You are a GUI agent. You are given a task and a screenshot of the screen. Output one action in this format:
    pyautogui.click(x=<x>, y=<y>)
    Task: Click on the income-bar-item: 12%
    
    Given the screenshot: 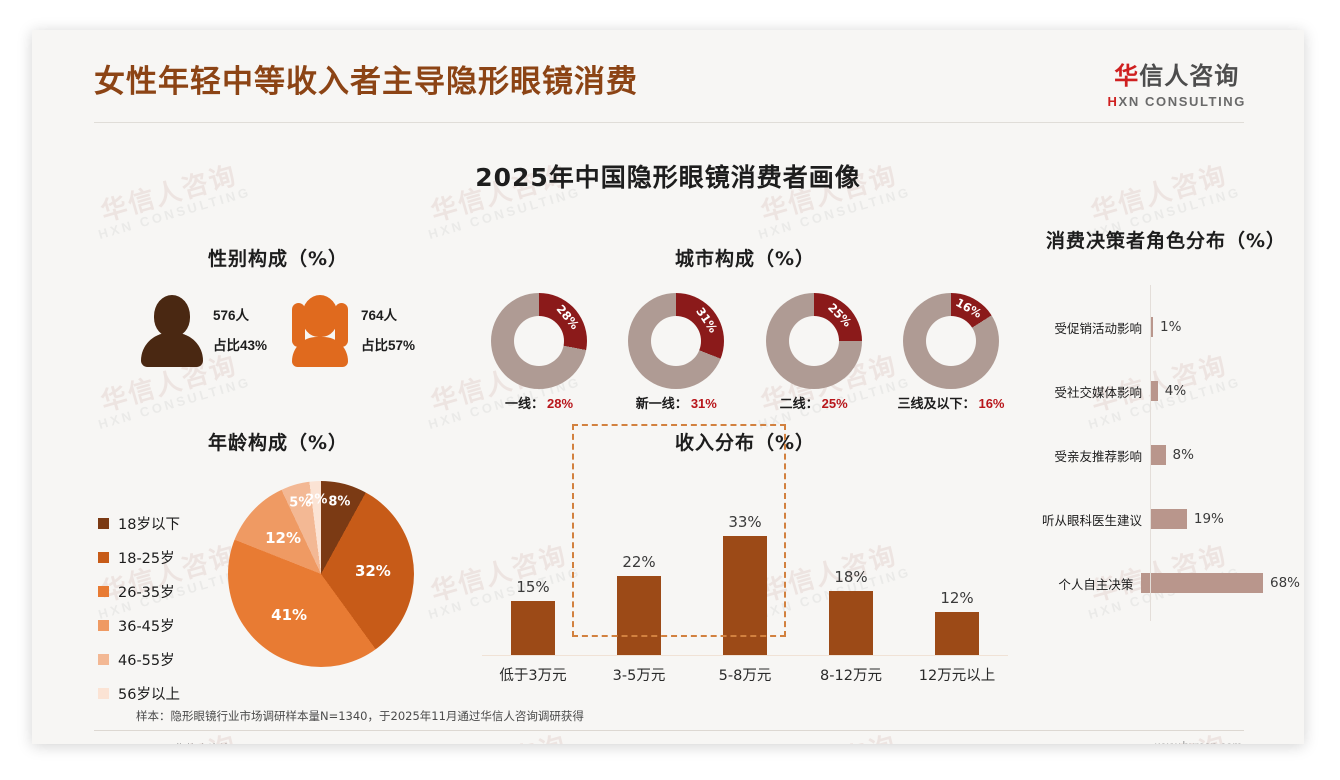 What is the action you would take?
    pyautogui.click(x=957, y=622)
    